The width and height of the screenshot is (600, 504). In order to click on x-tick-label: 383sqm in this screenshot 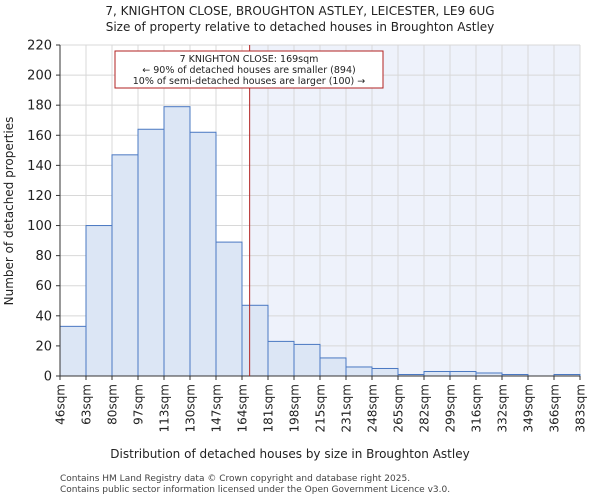, I will do `click(581, 408)`.